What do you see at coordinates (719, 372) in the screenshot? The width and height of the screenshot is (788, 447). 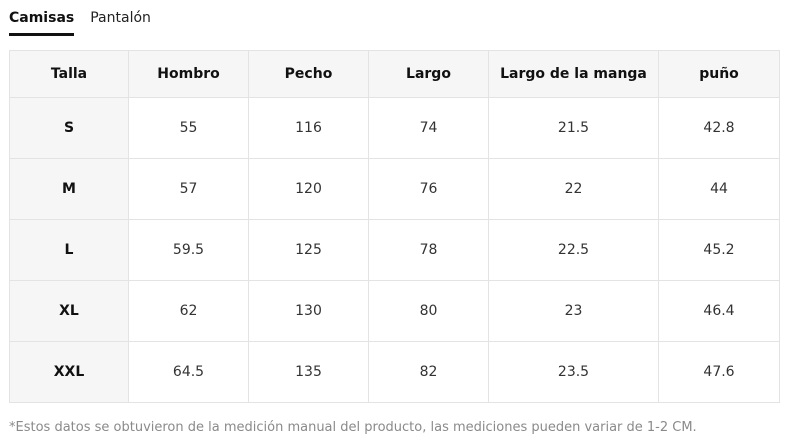 I see `table-cell: 47.6` at bounding box center [719, 372].